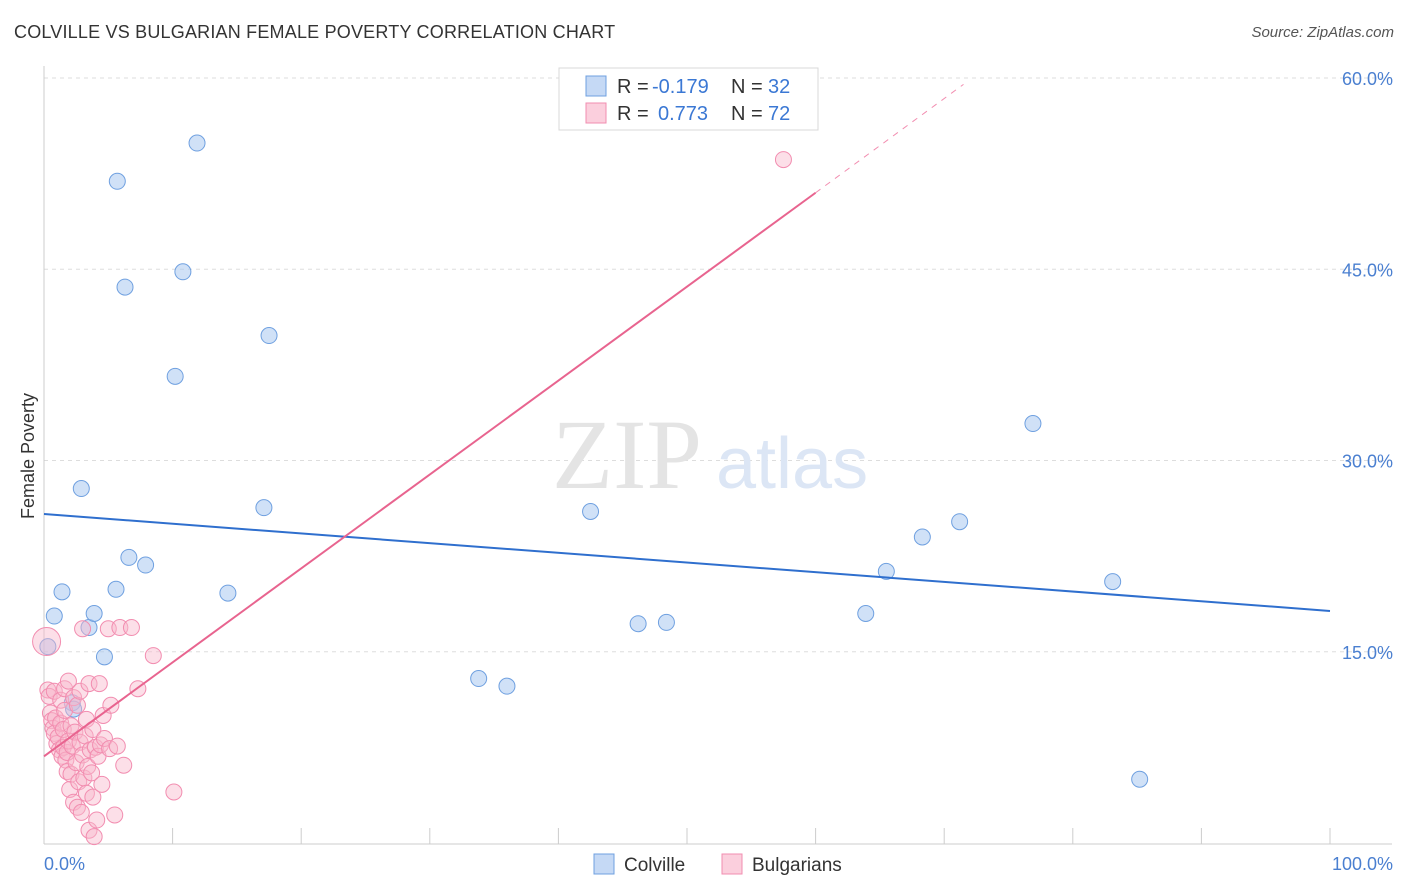  What do you see at coordinates (779, 114) in the screenshot?
I see `legend-n-value-bulgarians: 72` at bounding box center [779, 114].